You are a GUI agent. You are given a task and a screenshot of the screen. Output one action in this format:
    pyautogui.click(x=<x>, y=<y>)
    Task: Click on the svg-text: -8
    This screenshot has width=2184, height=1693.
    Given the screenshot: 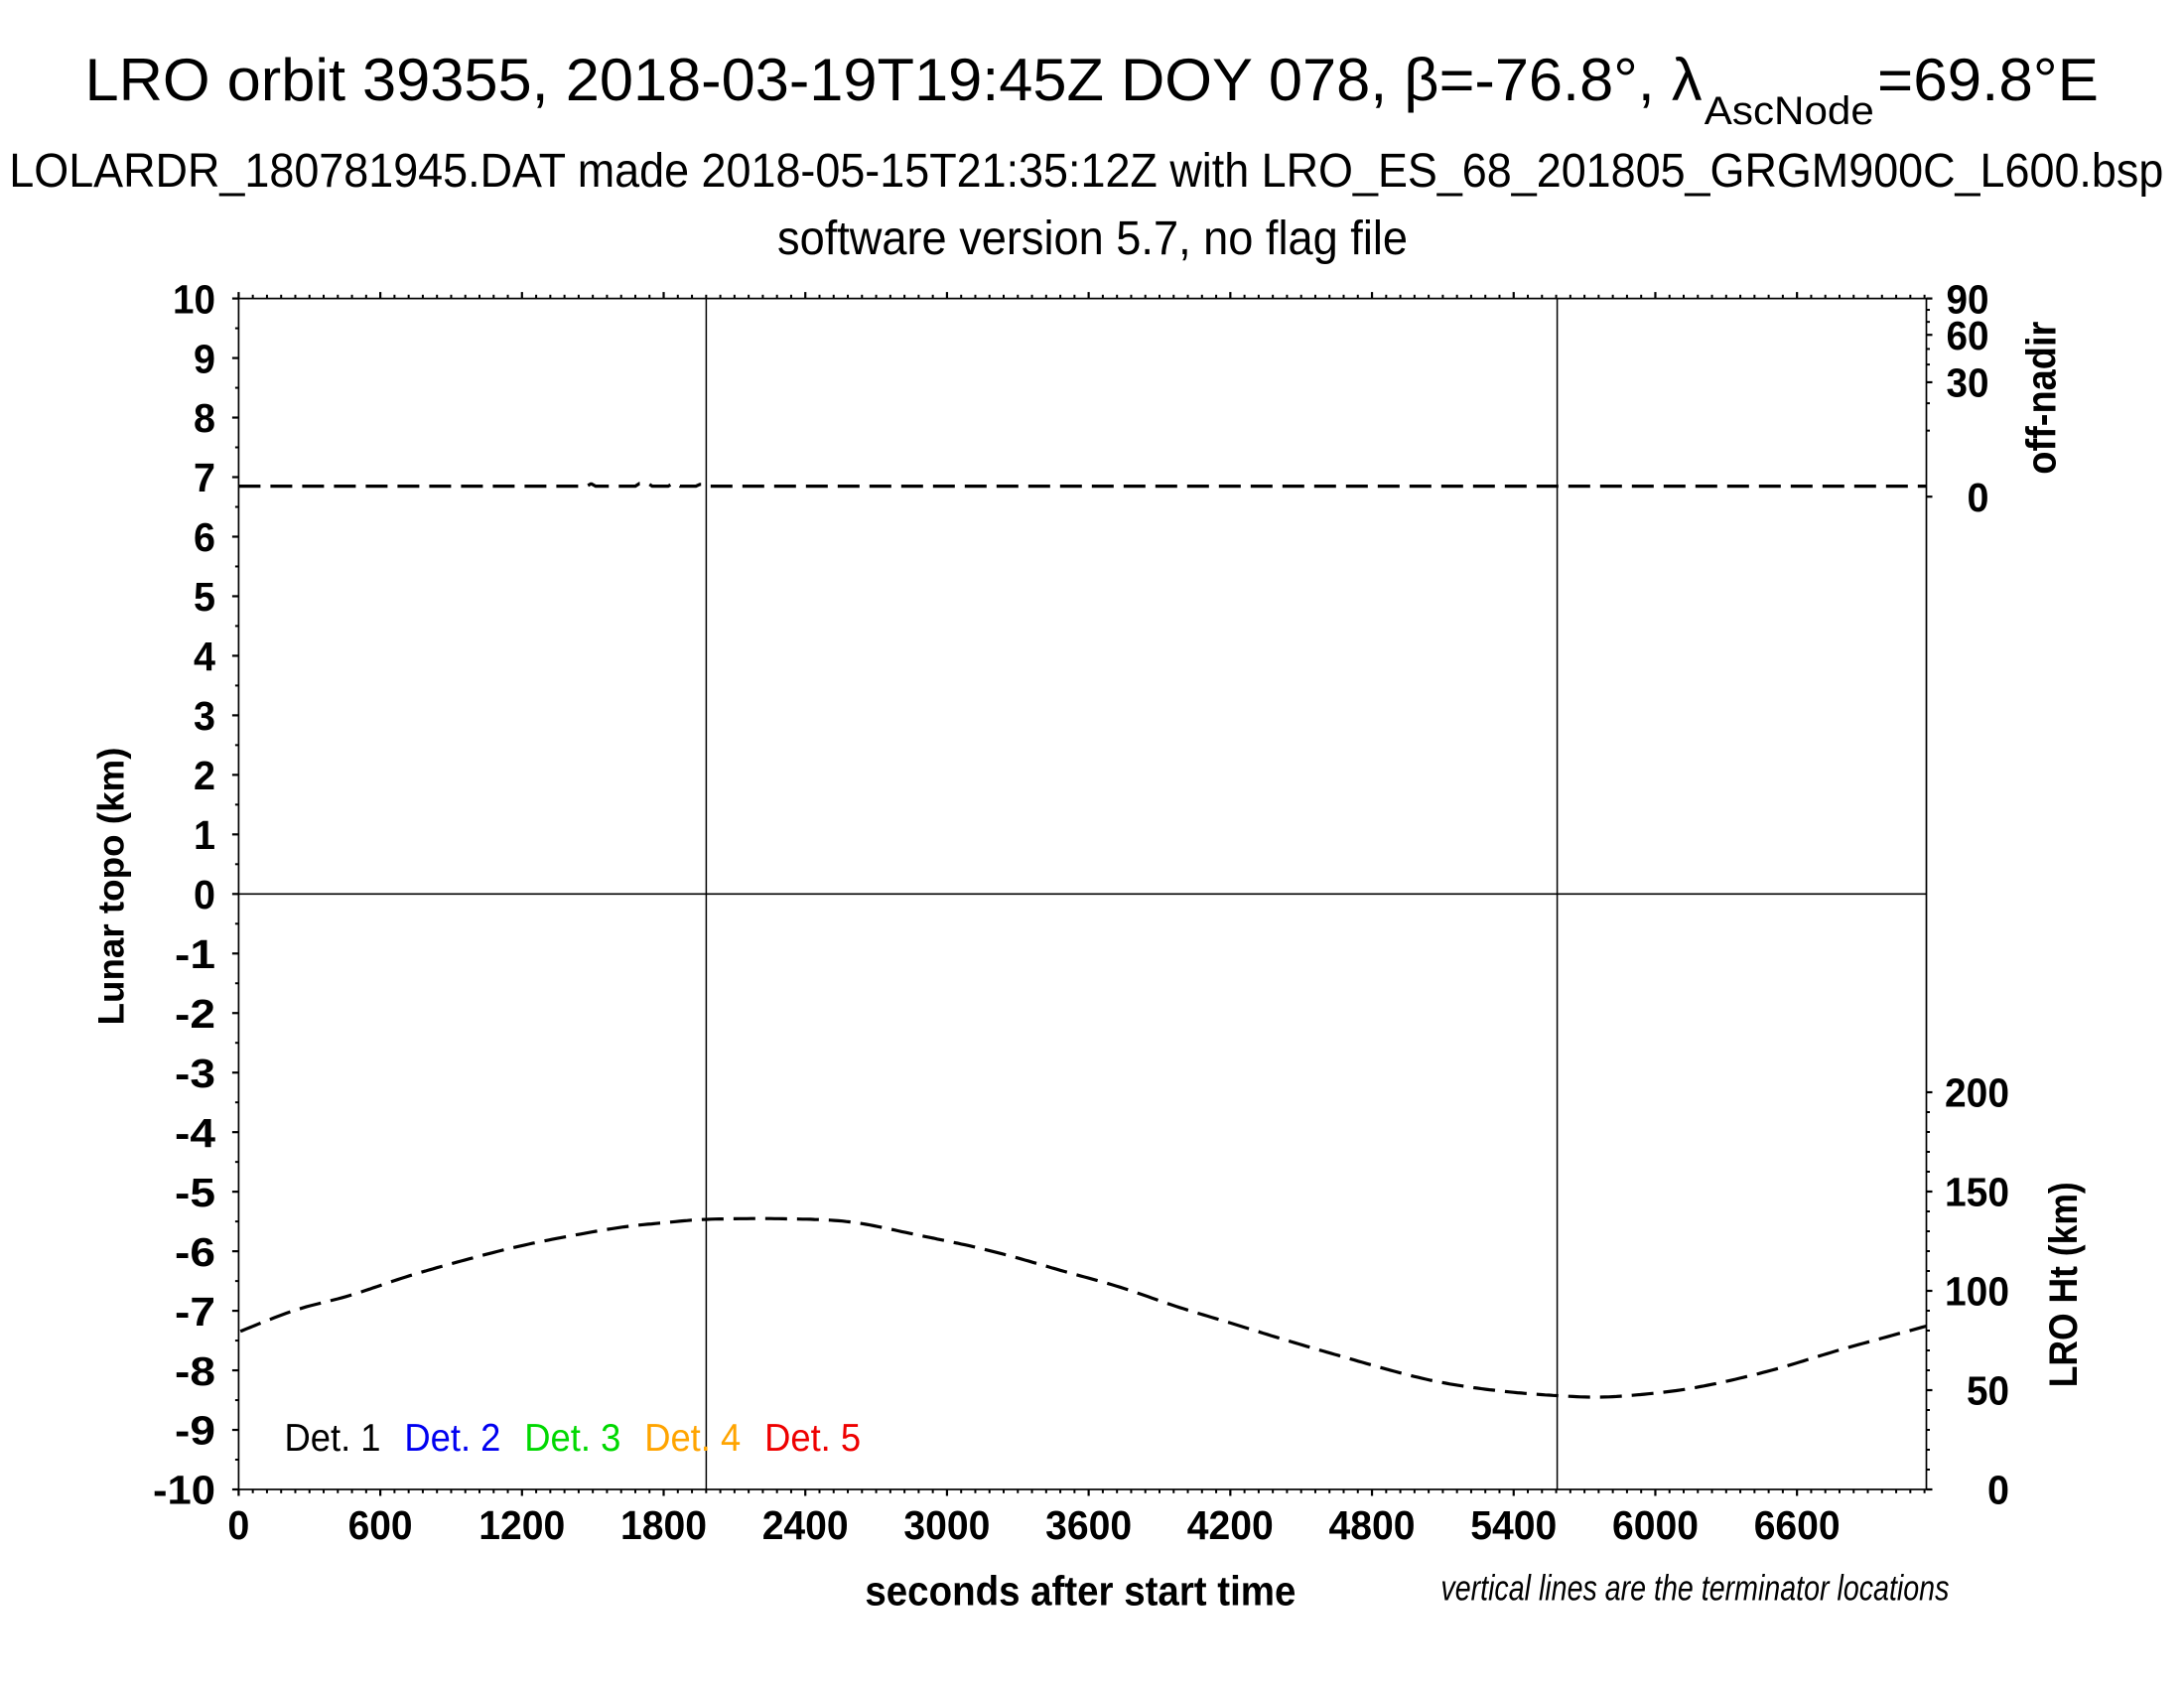 What is the action you would take?
    pyautogui.click(x=195, y=1371)
    